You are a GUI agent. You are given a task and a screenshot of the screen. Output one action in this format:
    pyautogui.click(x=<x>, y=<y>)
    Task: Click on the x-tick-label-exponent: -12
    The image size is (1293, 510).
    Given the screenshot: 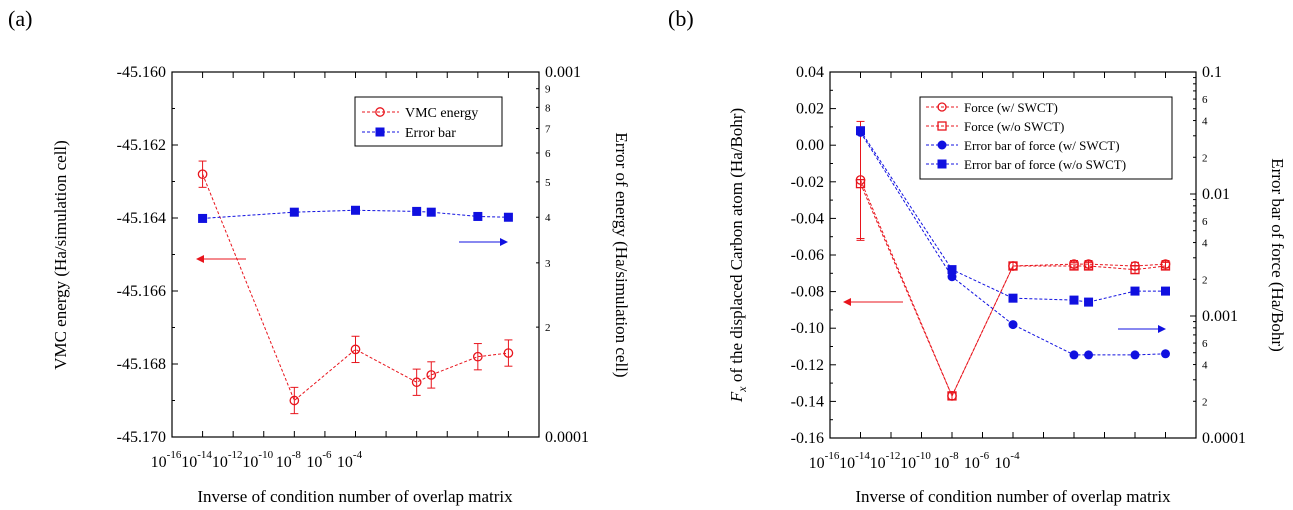 What is the action you would take?
    pyautogui.click(x=235, y=455)
    